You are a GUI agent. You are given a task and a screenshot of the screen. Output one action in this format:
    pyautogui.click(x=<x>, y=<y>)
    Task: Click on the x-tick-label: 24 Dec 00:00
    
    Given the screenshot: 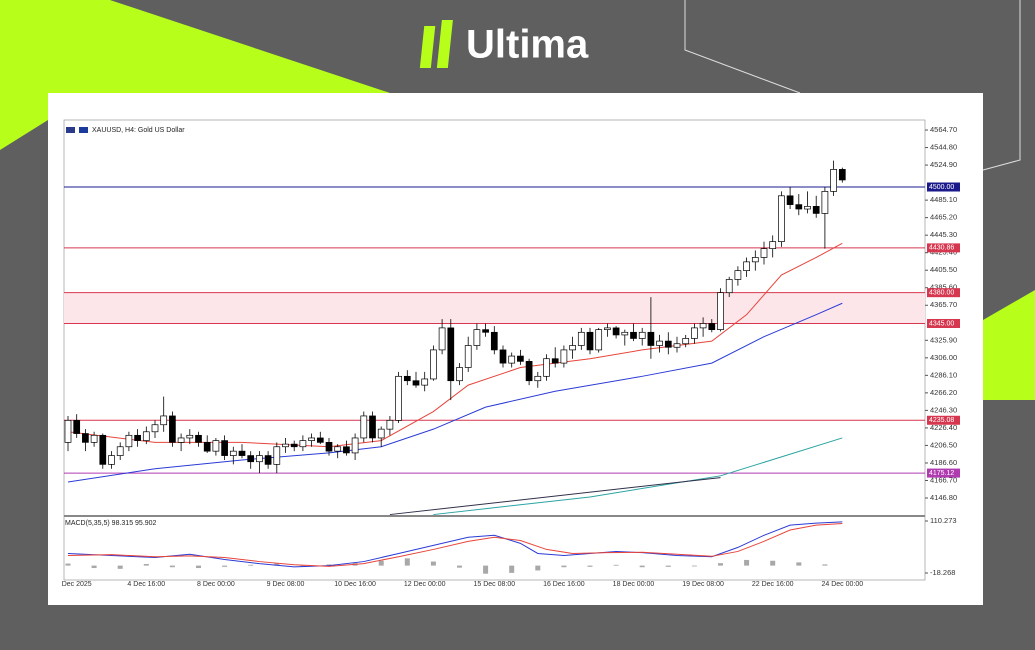 What is the action you would take?
    pyautogui.click(x=842, y=584)
    